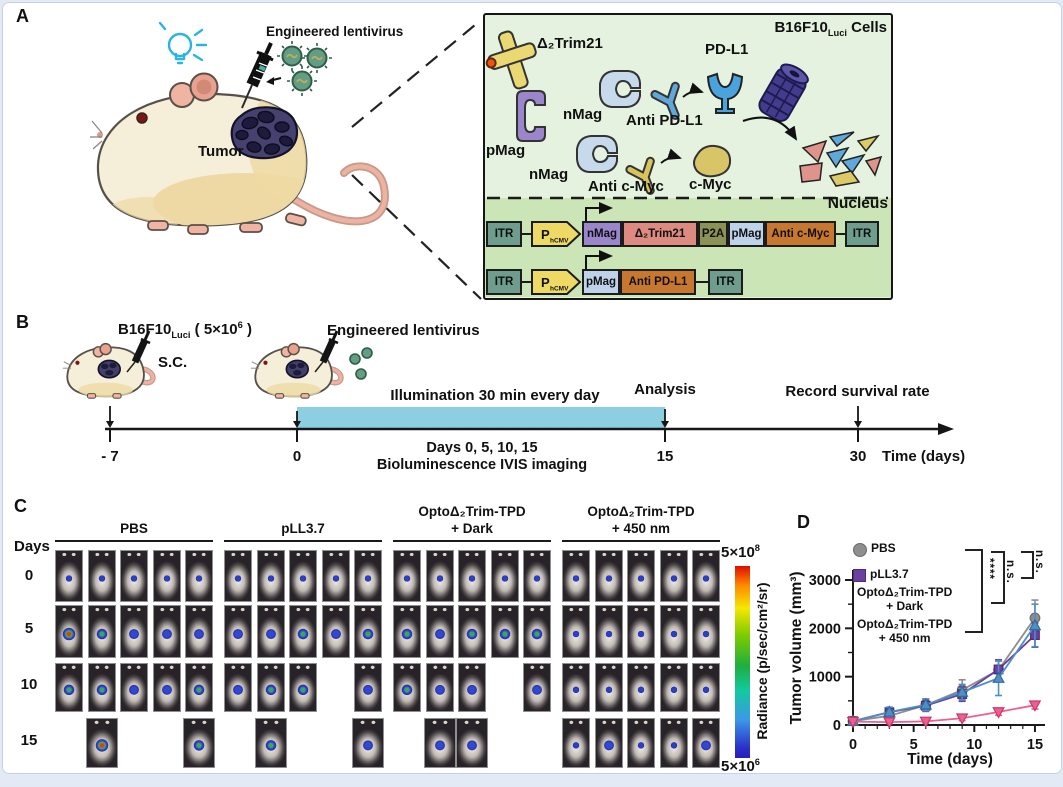  What do you see at coordinates (797, 648) in the screenshot?
I see `chart-ylabel: Tumor volume (mm³)` at bounding box center [797, 648].